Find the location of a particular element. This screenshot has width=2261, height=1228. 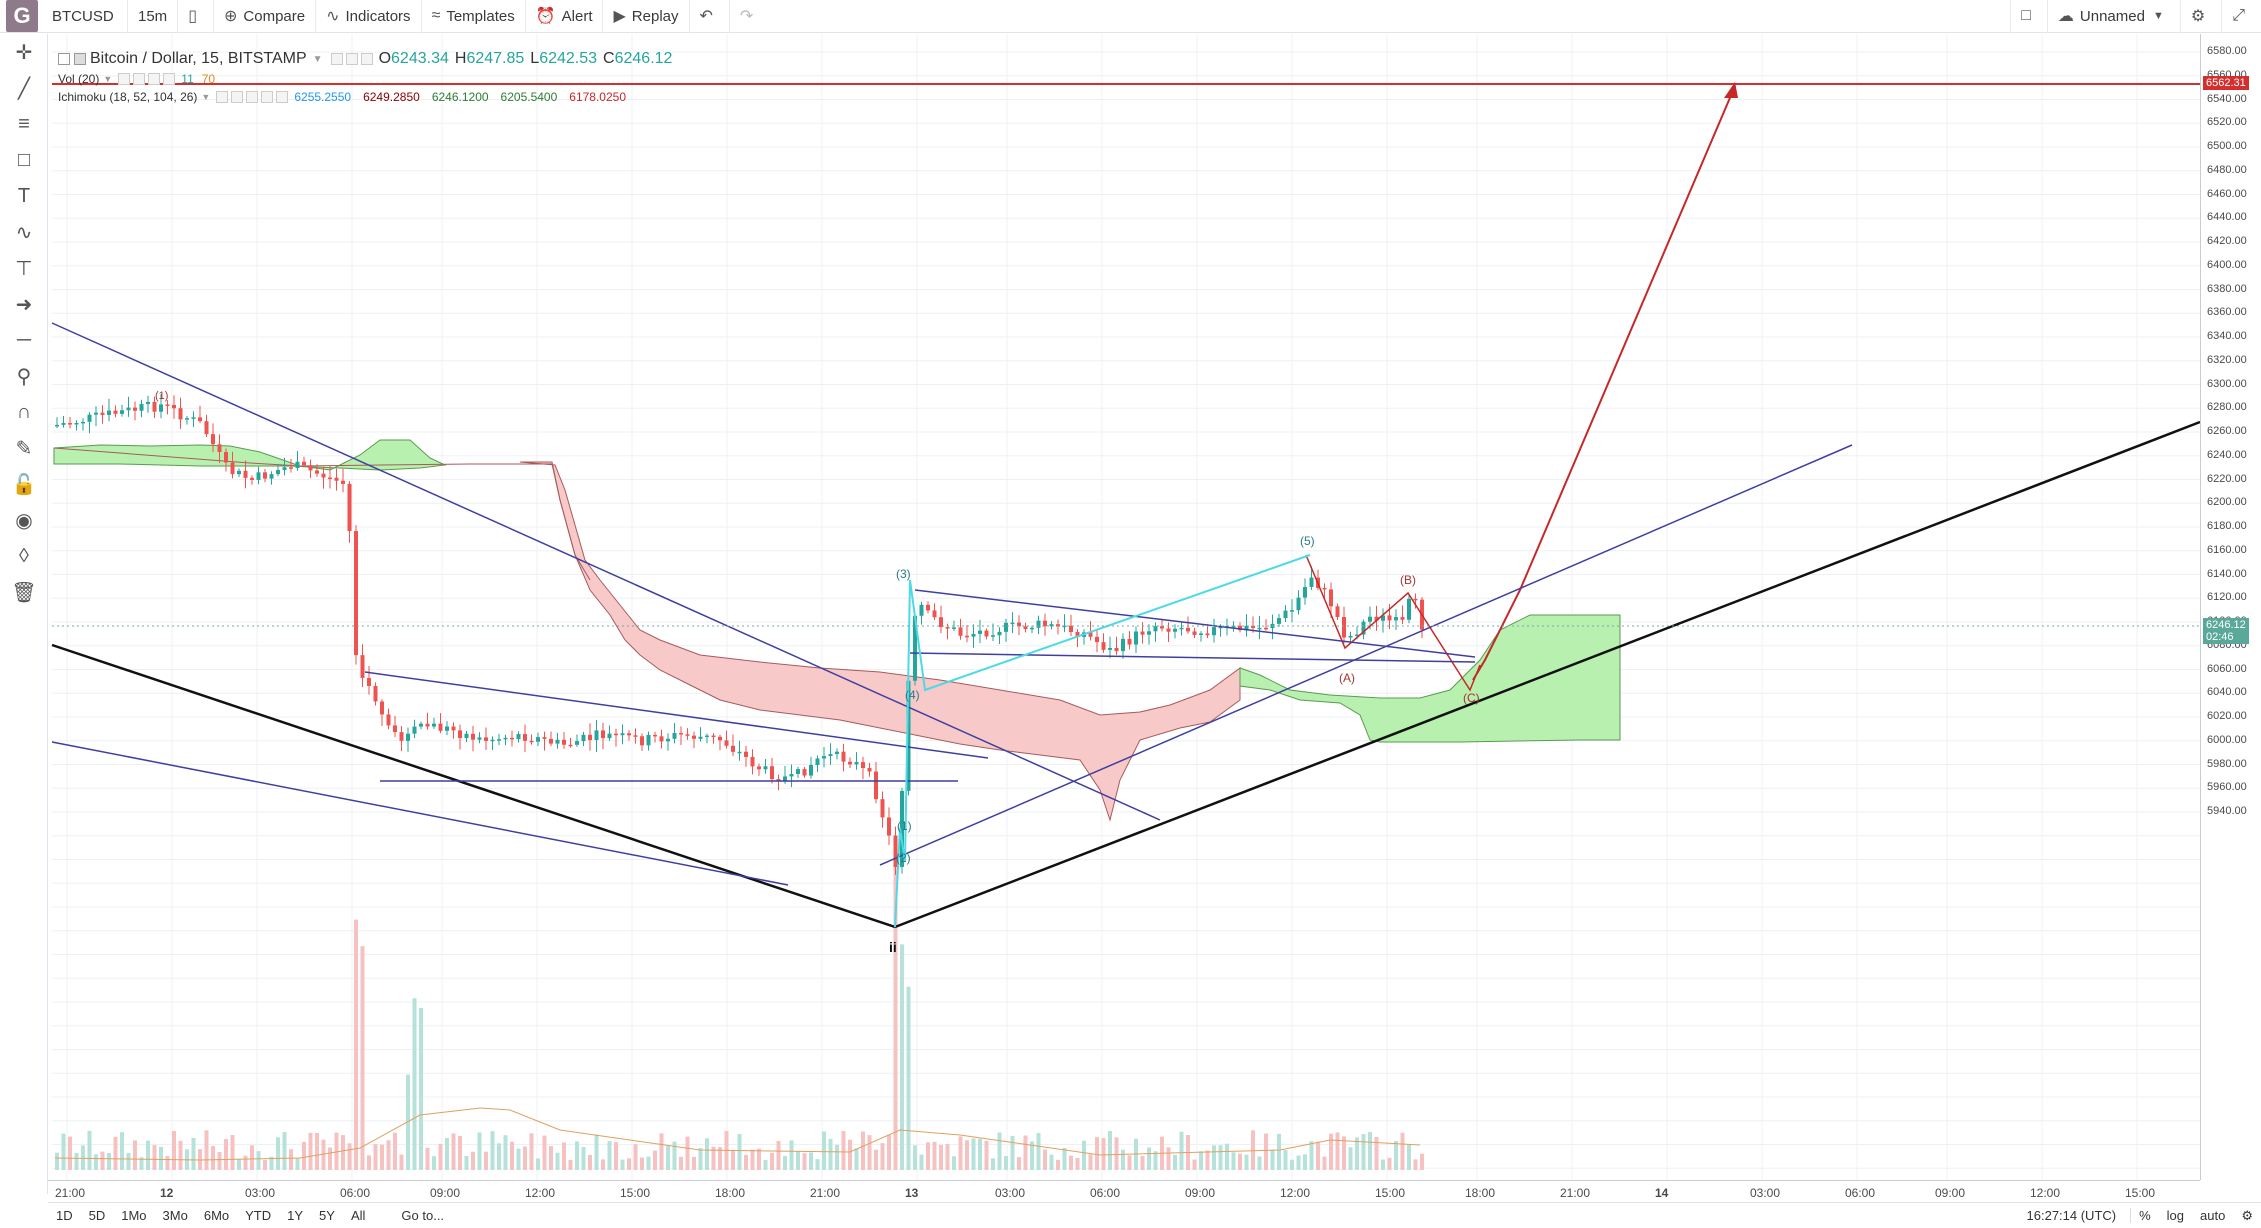

range-button: 6Mo is located at coordinates (216, 1215).